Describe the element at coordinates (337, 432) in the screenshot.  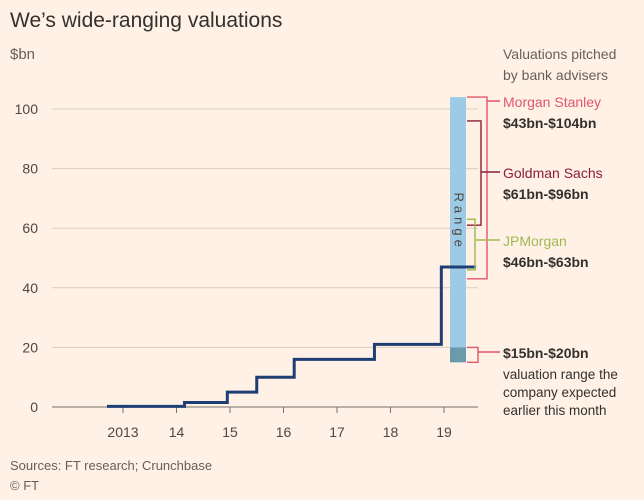
I see `x-tick-label-17: 17` at that location.